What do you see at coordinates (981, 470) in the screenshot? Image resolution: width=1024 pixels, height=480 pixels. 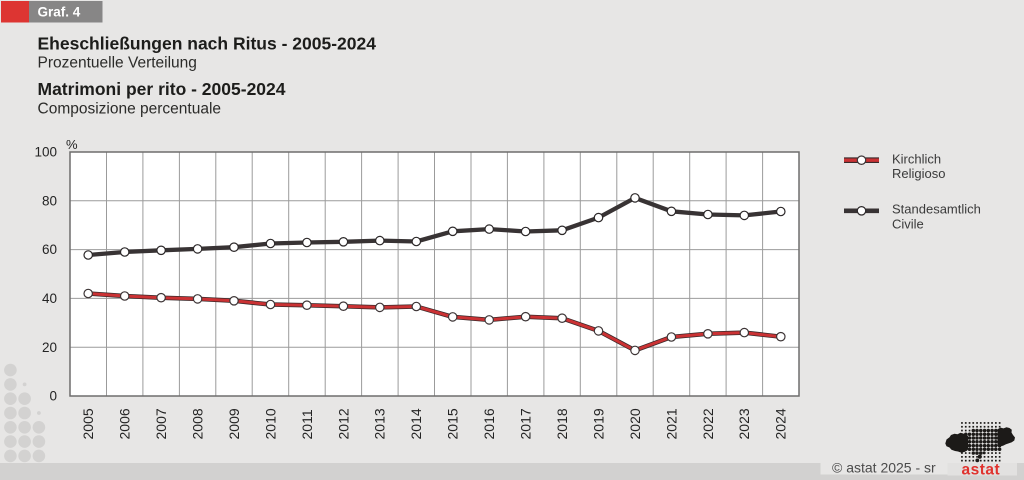 I see `svg-text: astat` at bounding box center [981, 470].